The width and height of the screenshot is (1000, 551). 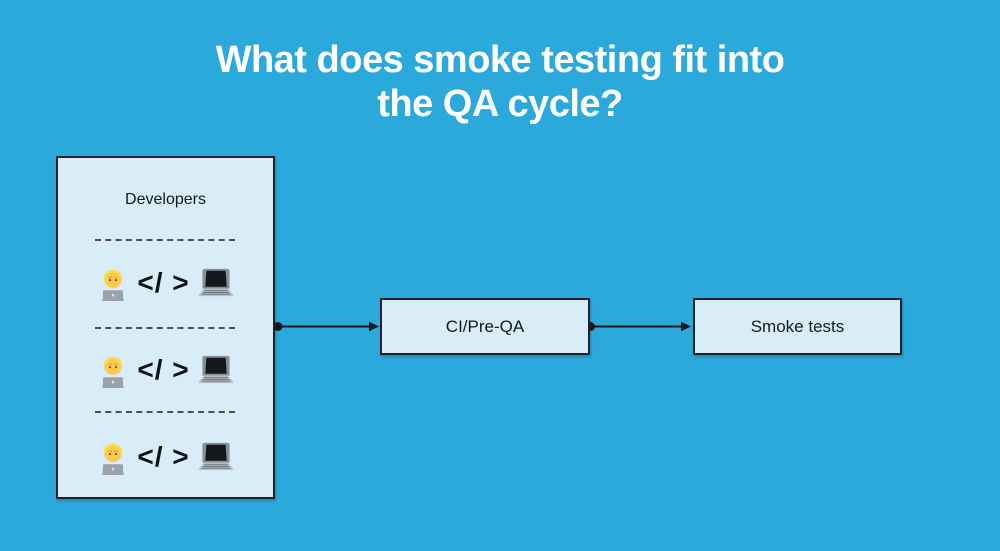 What do you see at coordinates (165, 199) in the screenshot?
I see `developers-label: Developers` at bounding box center [165, 199].